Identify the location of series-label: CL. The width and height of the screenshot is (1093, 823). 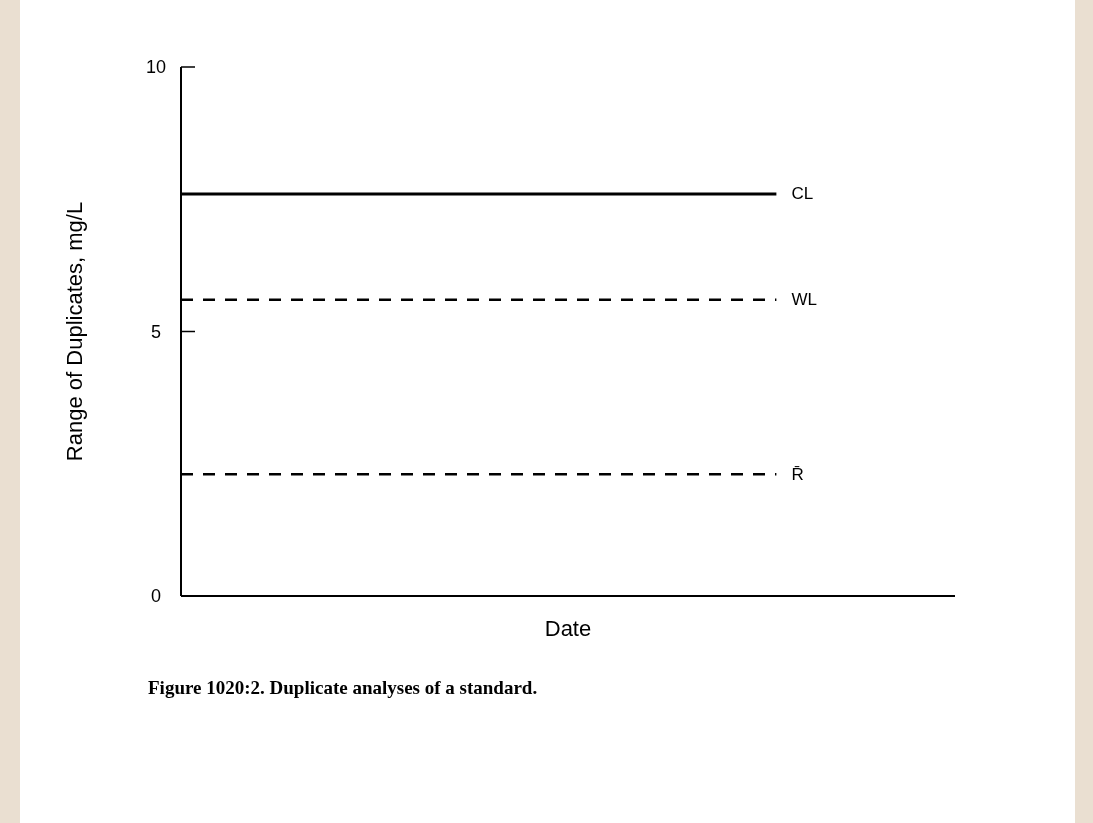
(802, 194).